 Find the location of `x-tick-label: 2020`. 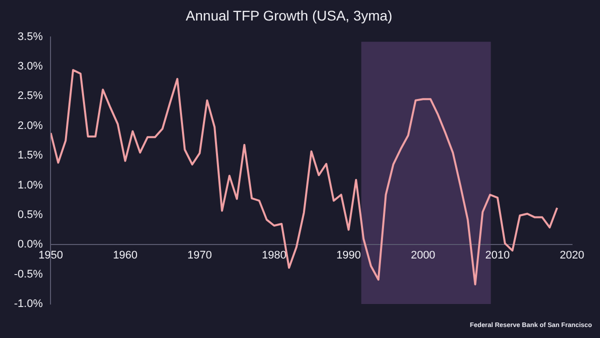

x-tick-label: 2020 is located at coordinates (572, 255).